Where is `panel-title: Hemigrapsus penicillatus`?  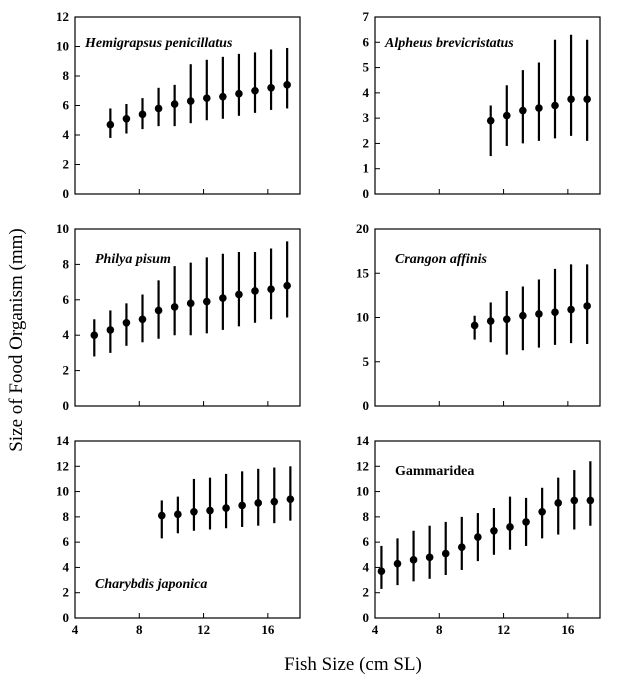
panel-title: Hemigrapsus penicillatus is located at coordinates (158, 43).